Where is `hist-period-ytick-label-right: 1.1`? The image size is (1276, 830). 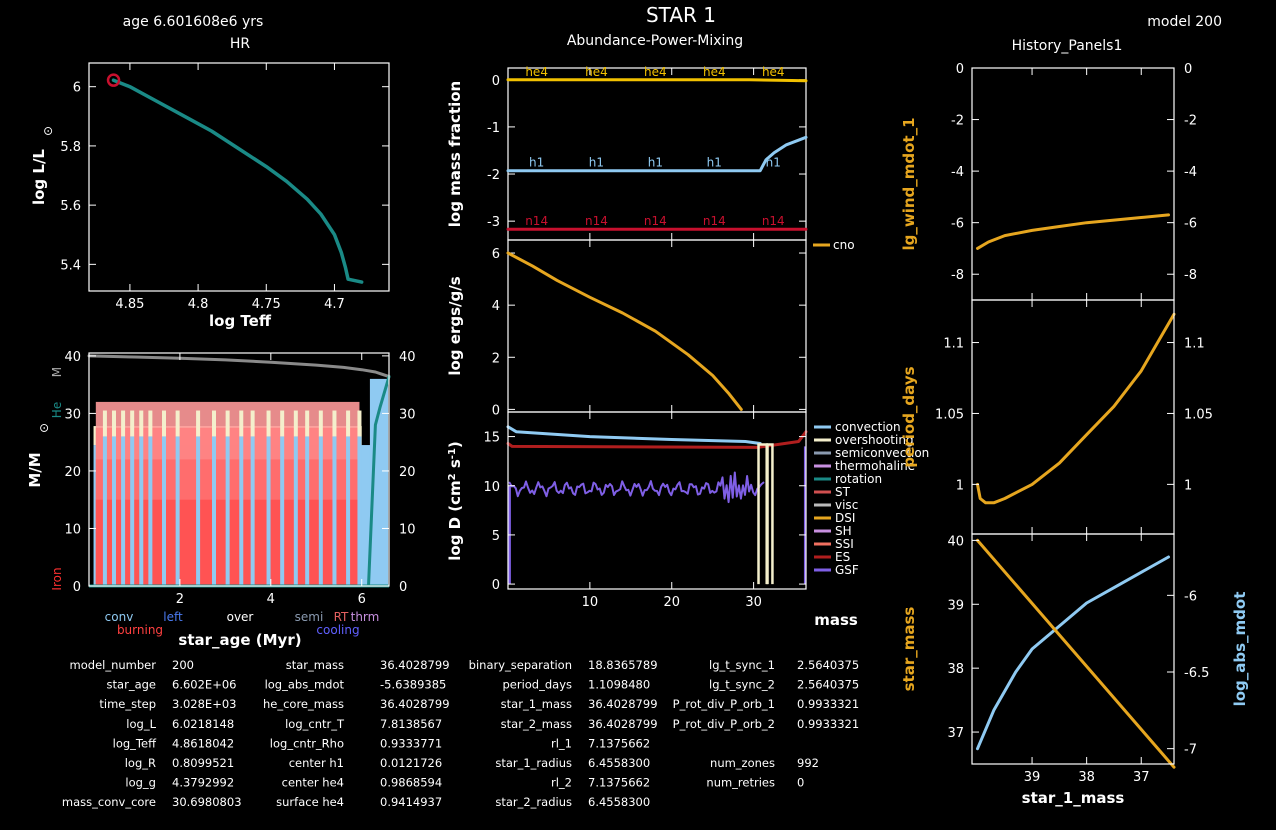
hist-period-ytick-label-right: 1.1 is located at coordinates (1194, 344).